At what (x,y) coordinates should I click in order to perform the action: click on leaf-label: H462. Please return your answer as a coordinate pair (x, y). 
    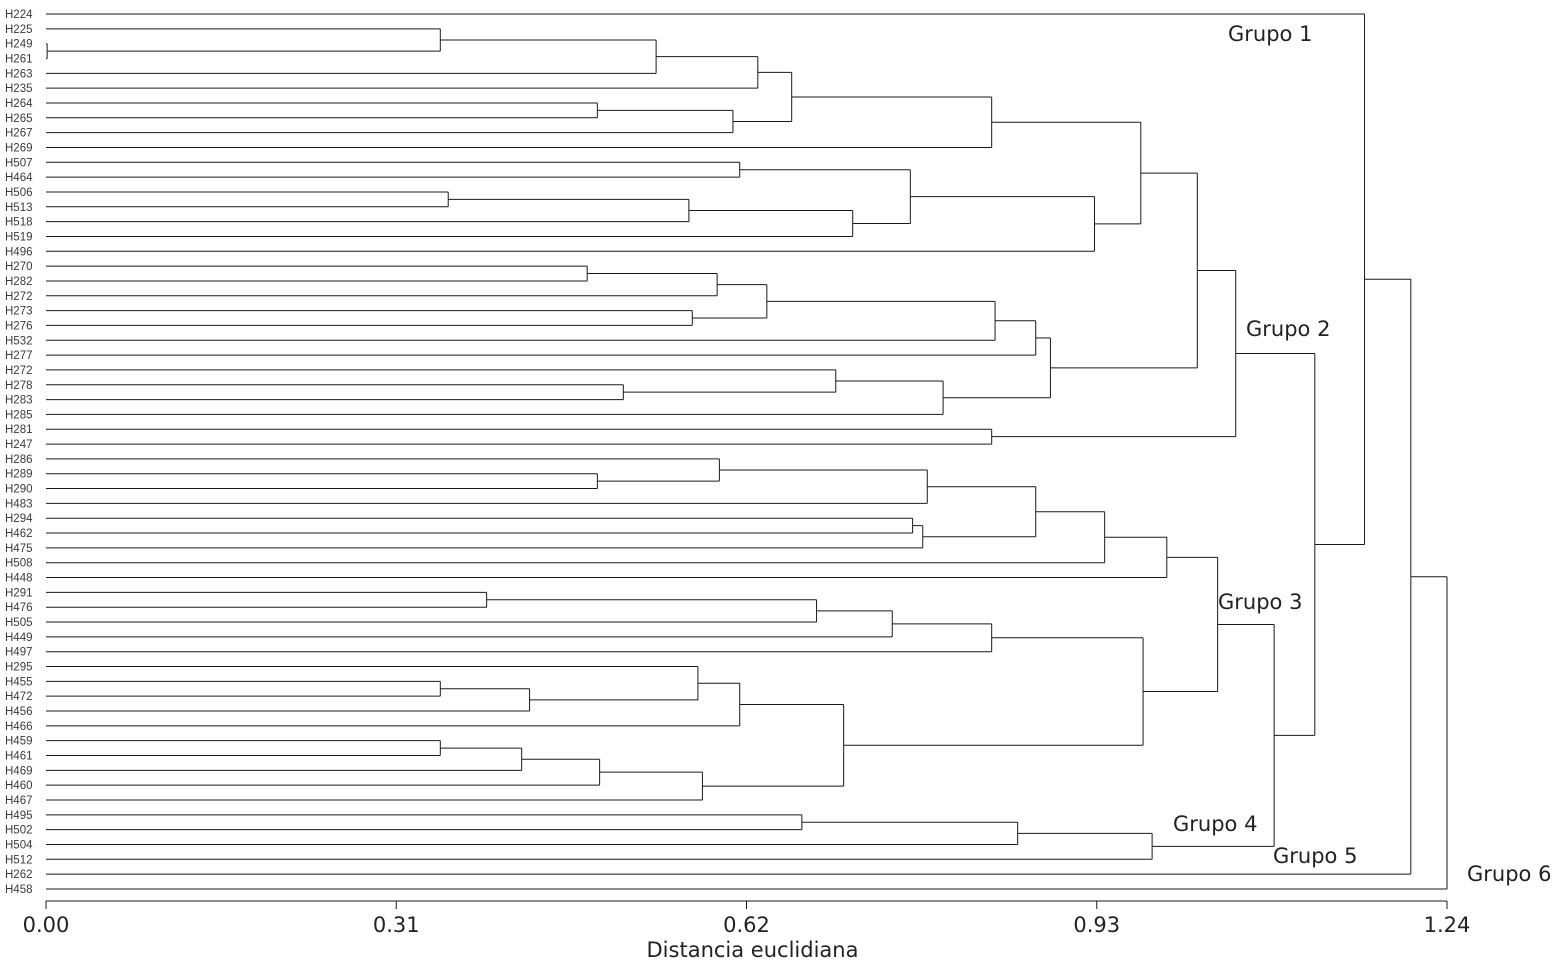
    Looking at the image, I should click on (19, 534).